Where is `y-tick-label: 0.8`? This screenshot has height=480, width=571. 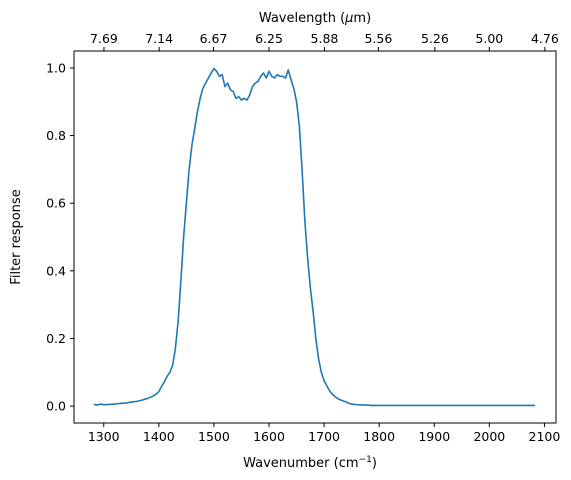 y-tick-label: 0.8 is located at coordinates (56, 135).